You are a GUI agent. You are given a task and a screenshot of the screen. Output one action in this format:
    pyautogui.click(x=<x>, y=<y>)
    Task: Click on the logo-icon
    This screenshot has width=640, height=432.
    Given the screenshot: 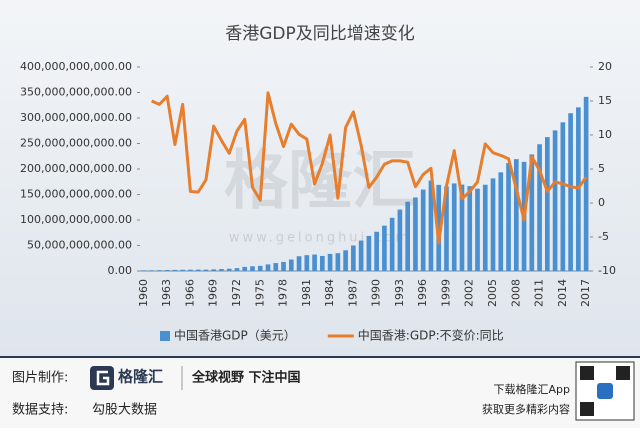 What is the action you would take?
    pyautogui.click(x=102, y=378)
    